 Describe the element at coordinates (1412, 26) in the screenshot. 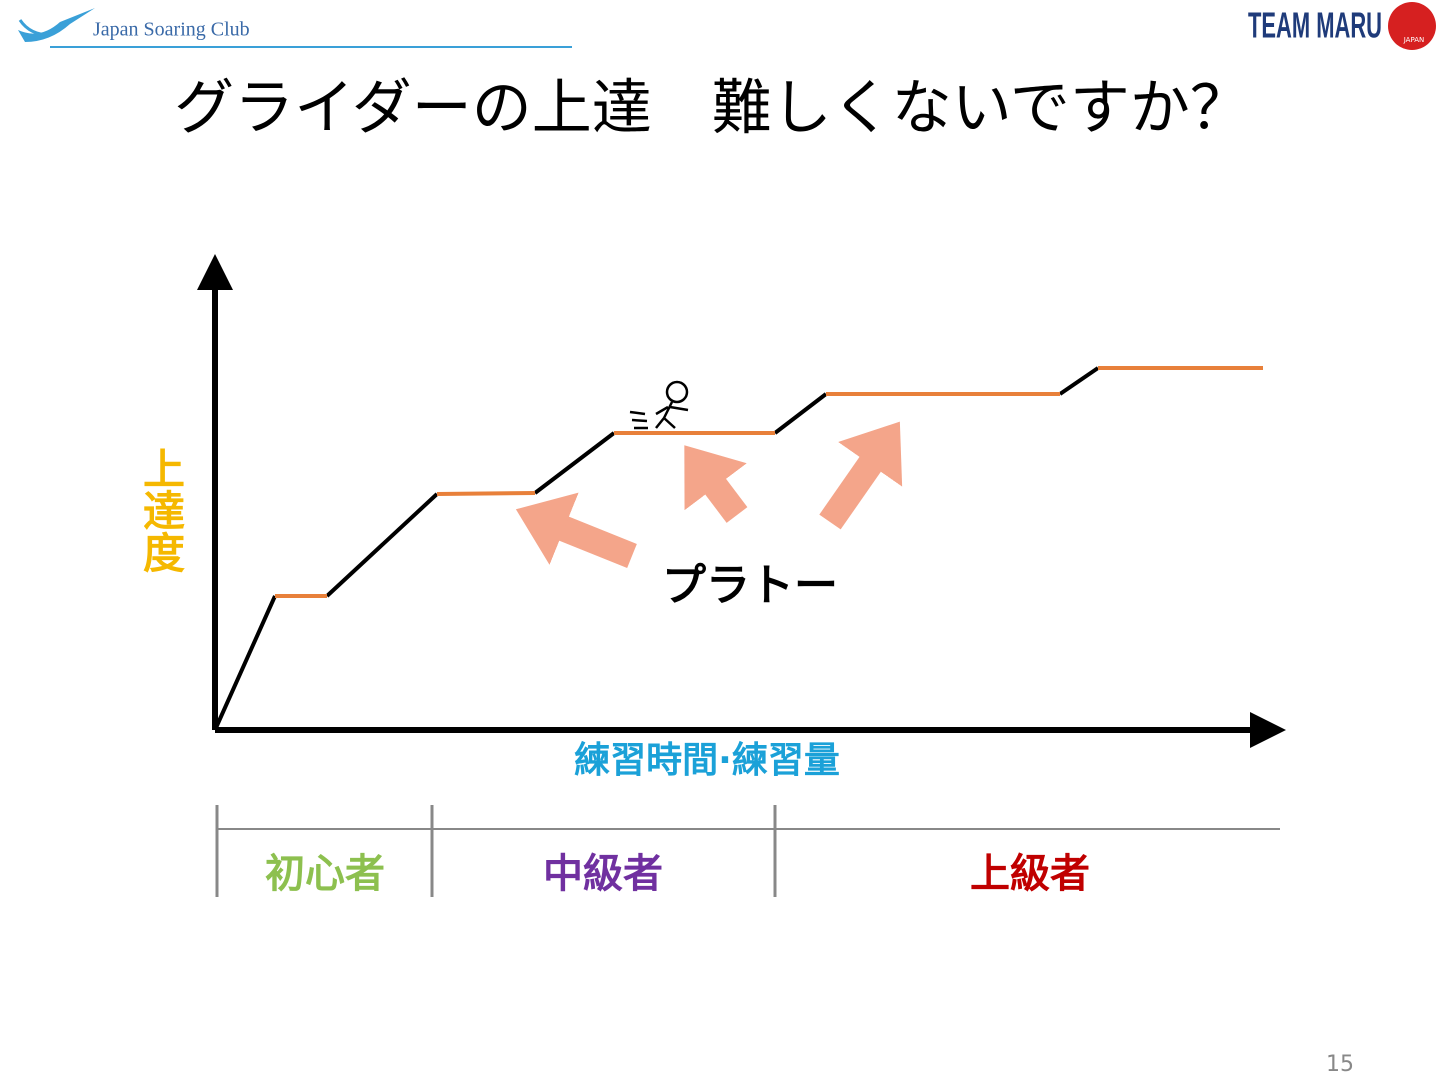

I see `logo-circle` at that location.